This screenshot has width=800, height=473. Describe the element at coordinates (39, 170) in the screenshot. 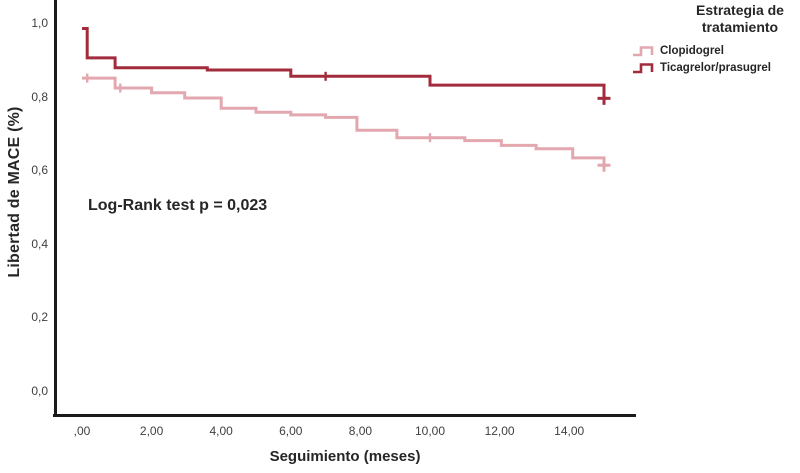

I see `y-tick-label: 0,6` at that location.